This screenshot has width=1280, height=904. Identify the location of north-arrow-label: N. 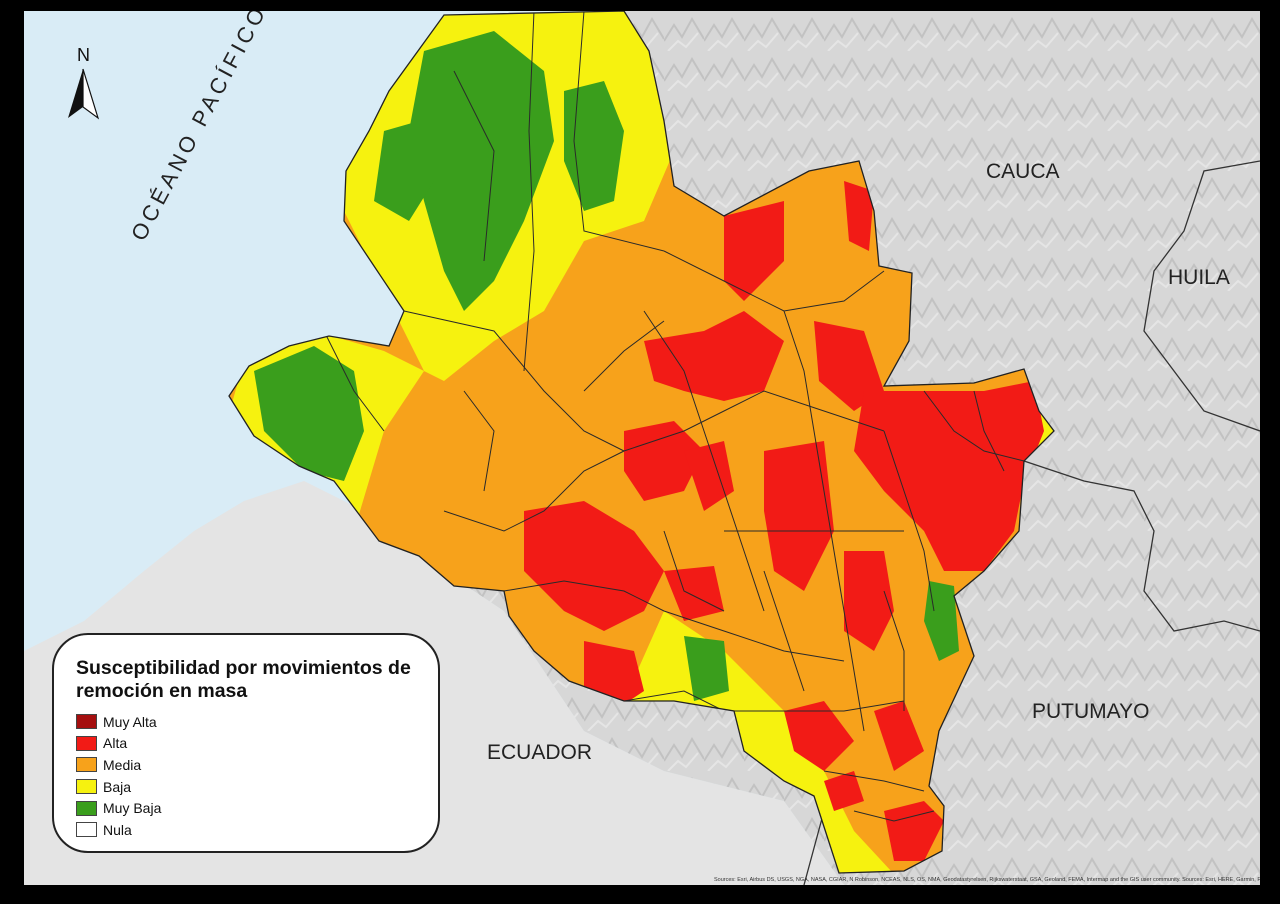
(83, 55).